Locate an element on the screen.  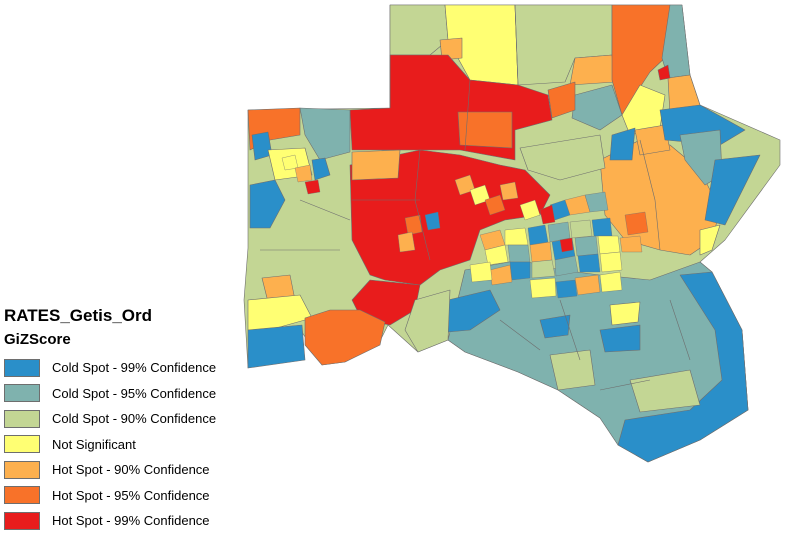
hotspot-north-orange is located at coordinates (485, 130).